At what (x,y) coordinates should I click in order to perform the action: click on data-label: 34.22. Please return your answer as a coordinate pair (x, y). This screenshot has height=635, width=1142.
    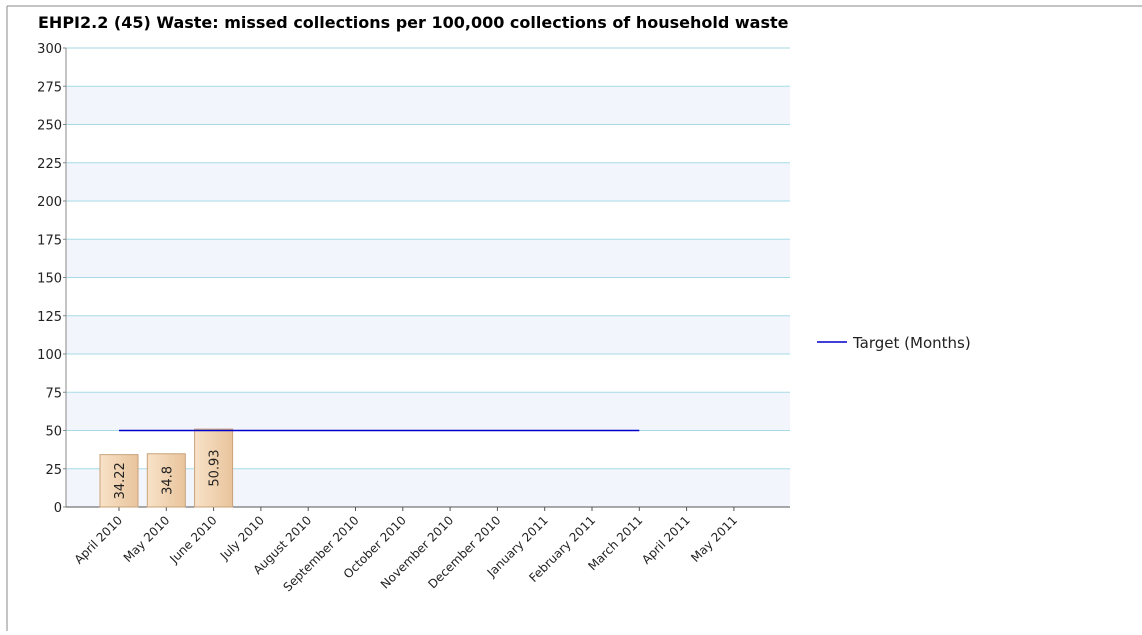
    Looking at the image, I should click on (120, 480).